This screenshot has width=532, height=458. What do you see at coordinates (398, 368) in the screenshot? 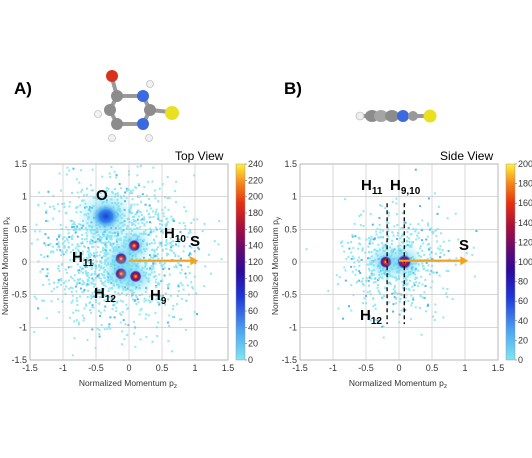
I see `x-tick-label: 0` at bounding box center [398, 368].